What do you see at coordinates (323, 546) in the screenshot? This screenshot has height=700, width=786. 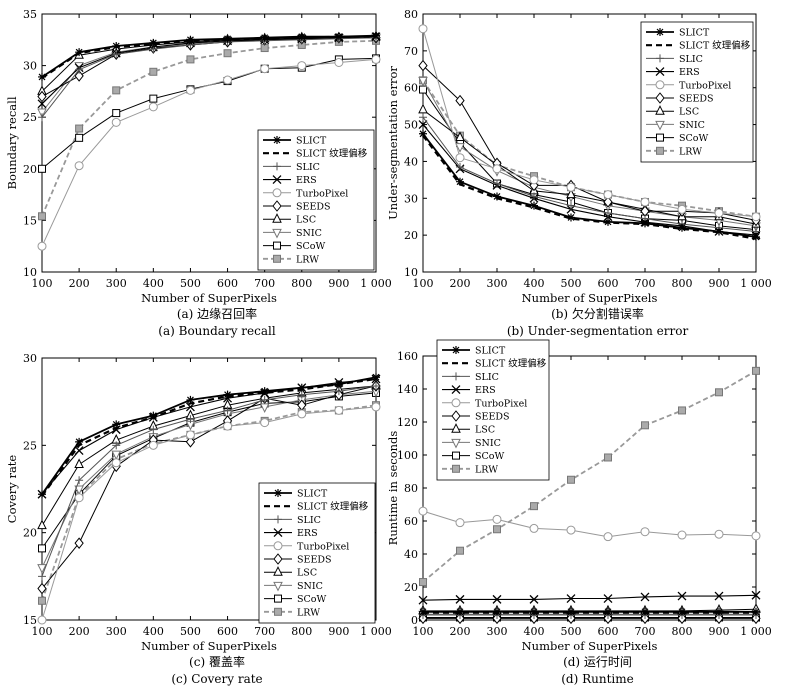 I see `legend-label: TurboPixel` at bounding box center [323, 546].